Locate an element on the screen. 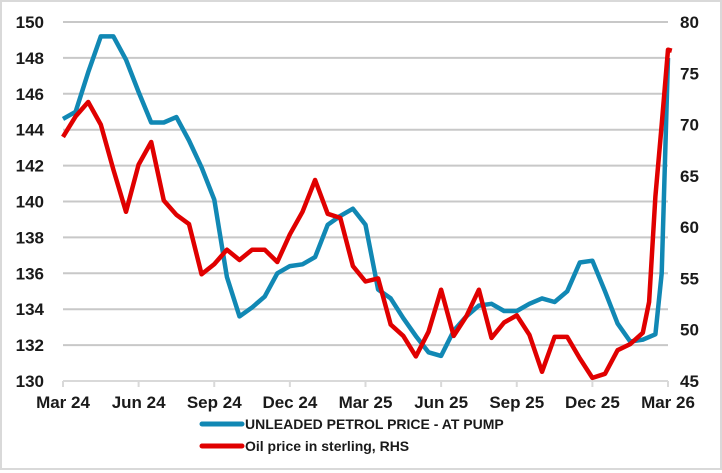  x-tick-label: Dec 25 is located at coordinates (592, 402).